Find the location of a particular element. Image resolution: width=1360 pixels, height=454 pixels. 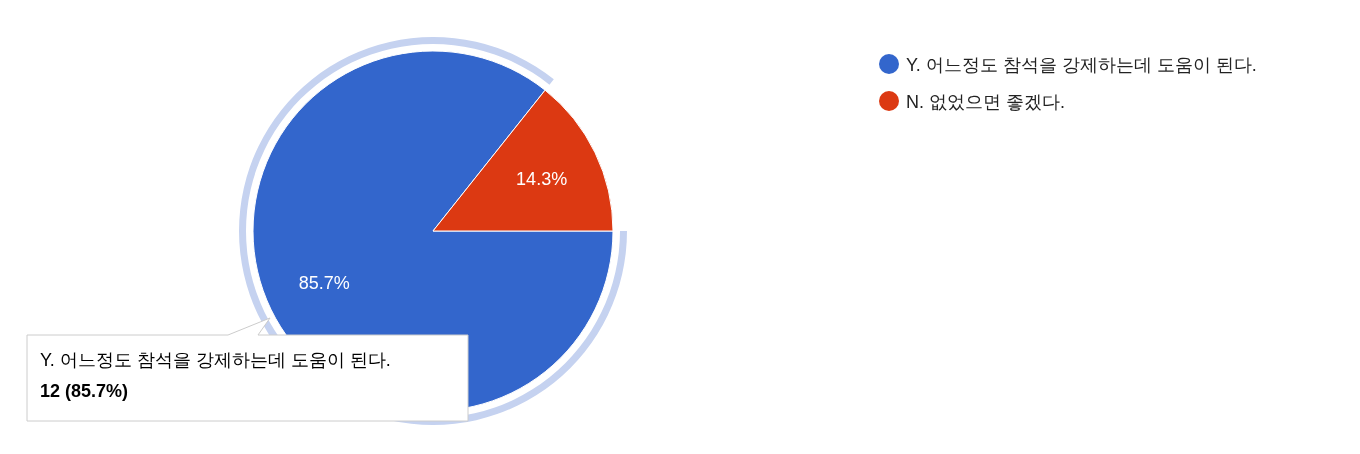

data-label: 14.3% is located at coordinates (542, 178).